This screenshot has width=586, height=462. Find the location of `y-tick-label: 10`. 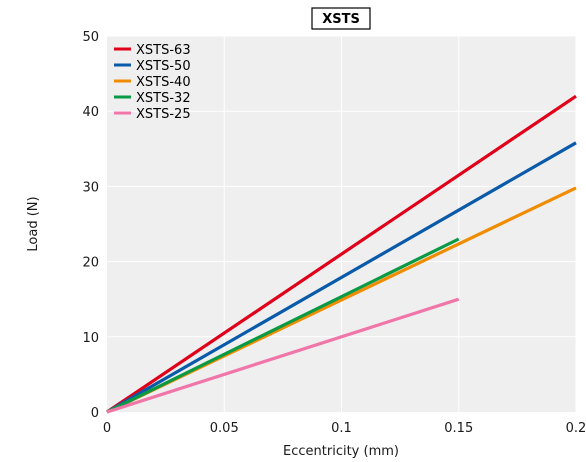

y-tick-label: 10 is located at coordinates (90, 338).